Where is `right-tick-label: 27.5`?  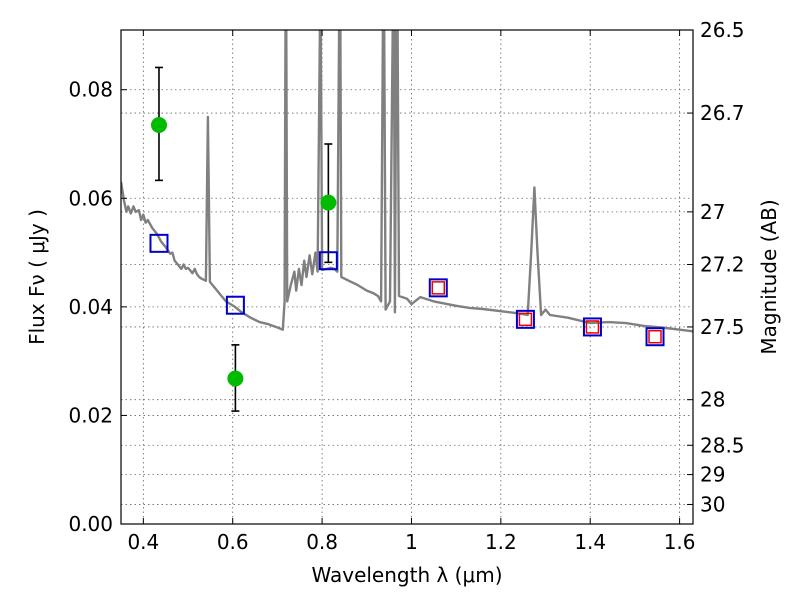 right-tick-label: 27.5 is located at coordinates (722, 327).